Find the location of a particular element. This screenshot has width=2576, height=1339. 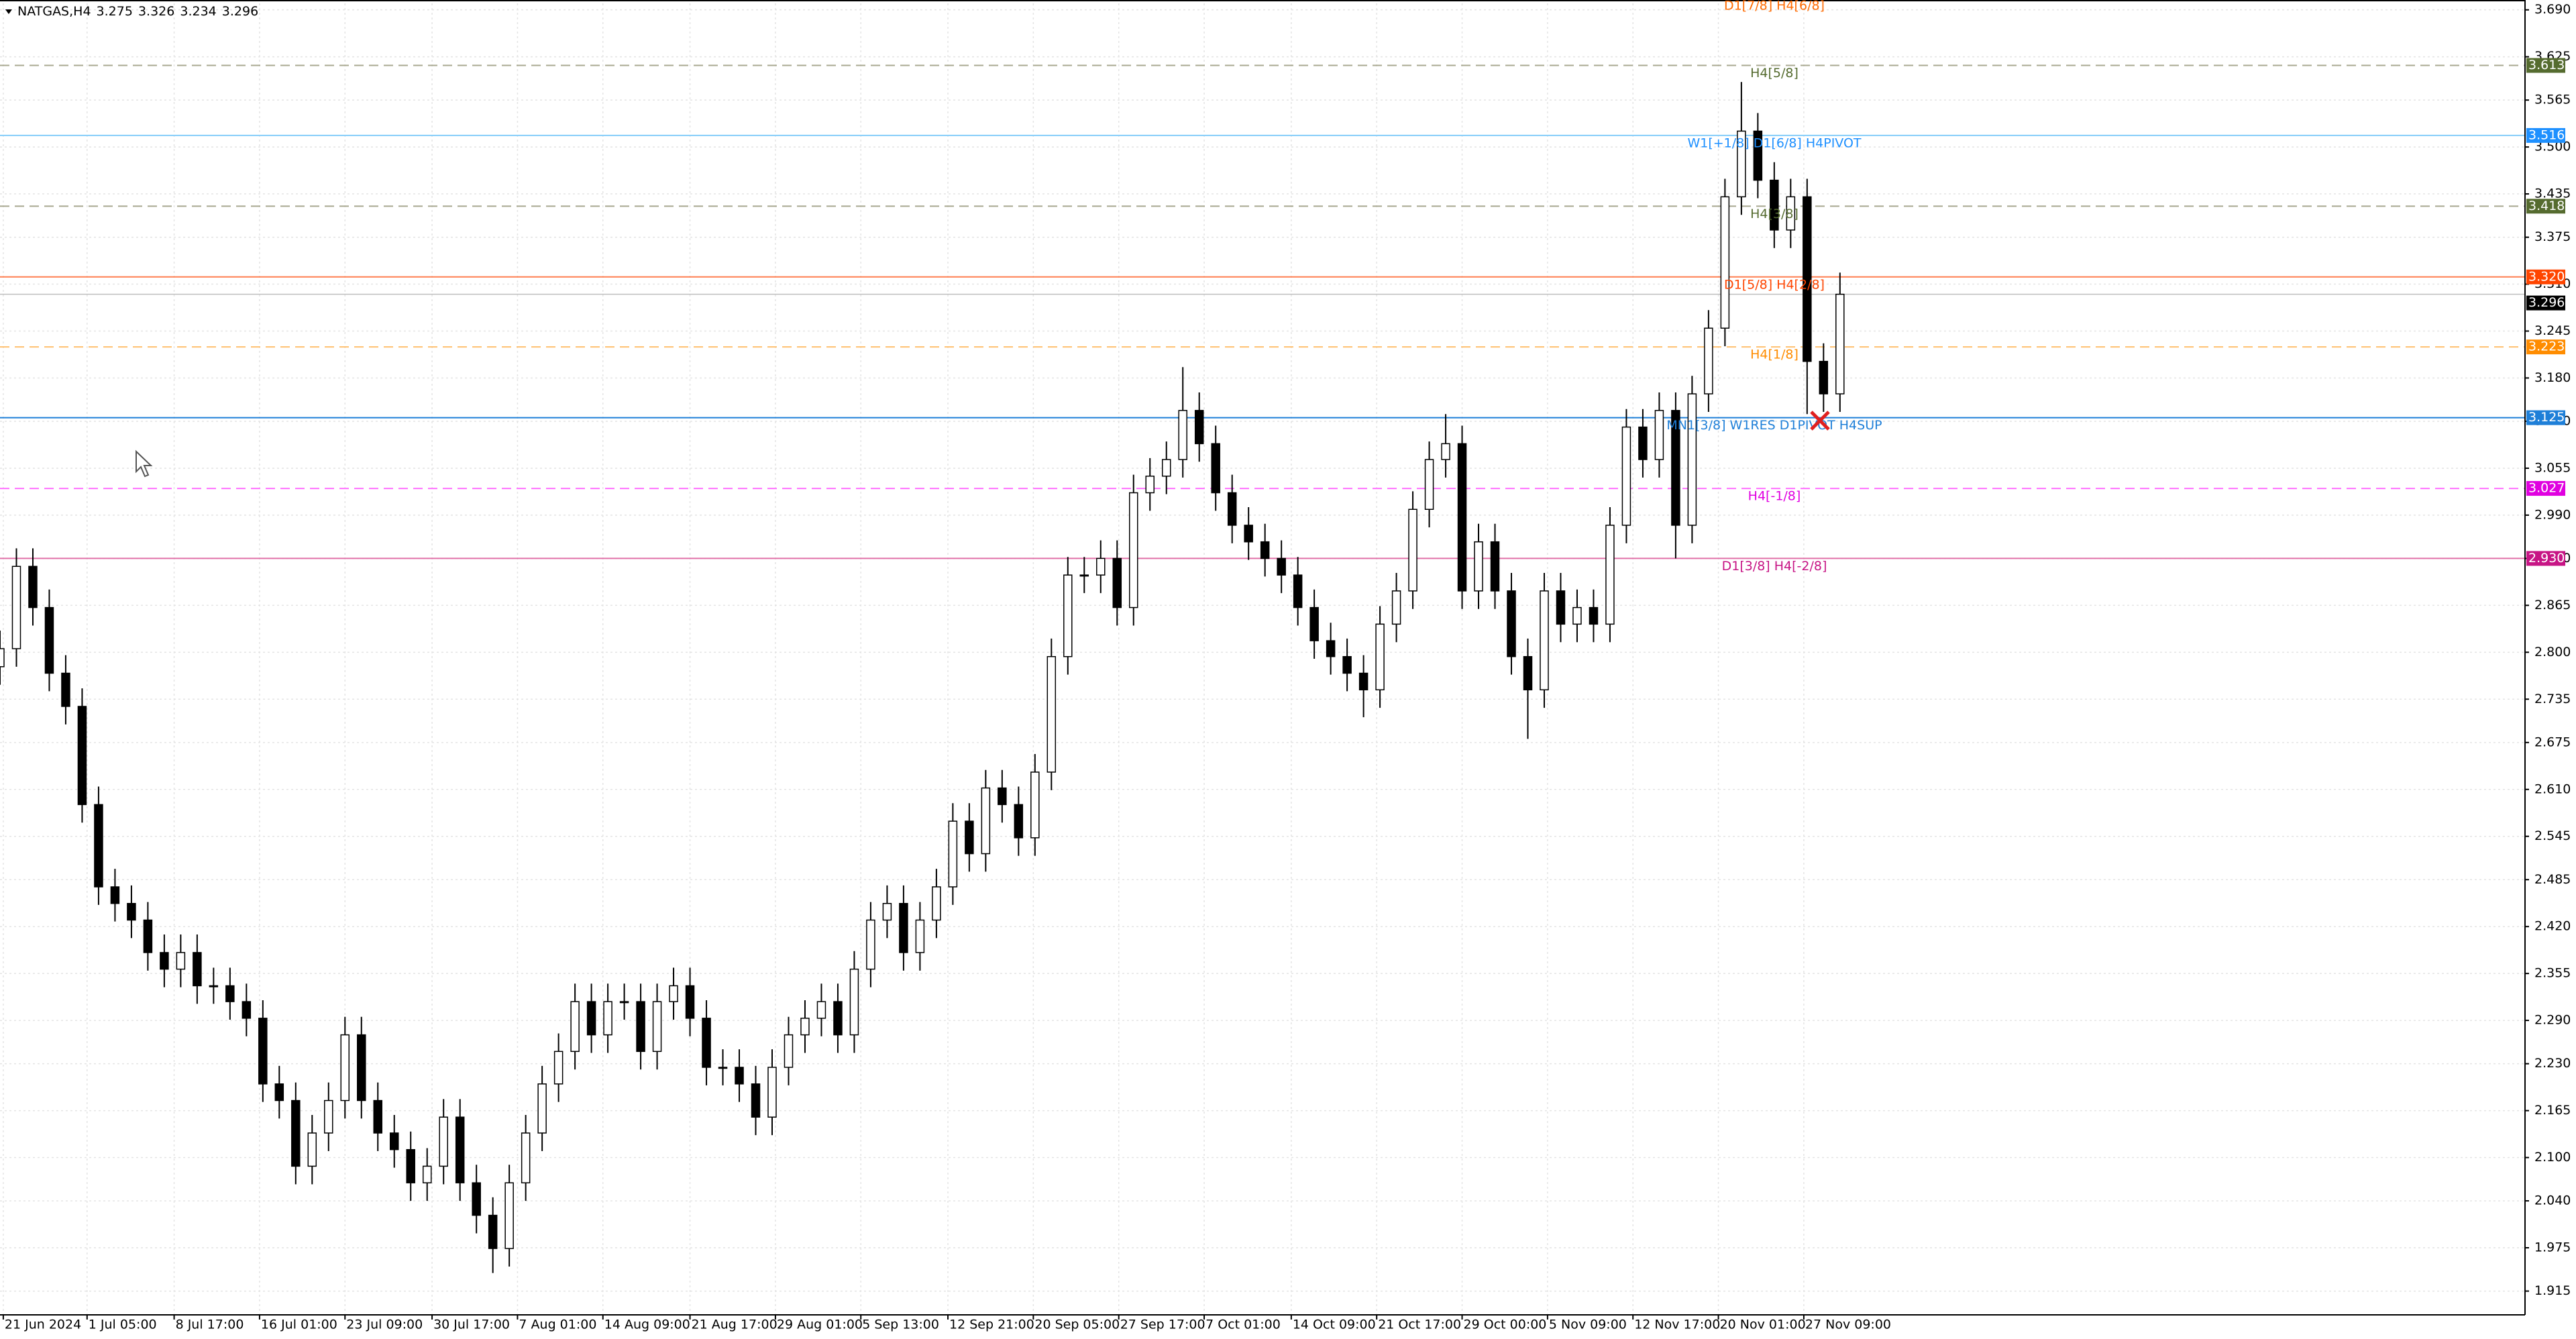

x-tick-label: 20 Nov 01:00 is located at coordinates (1763, 1325).